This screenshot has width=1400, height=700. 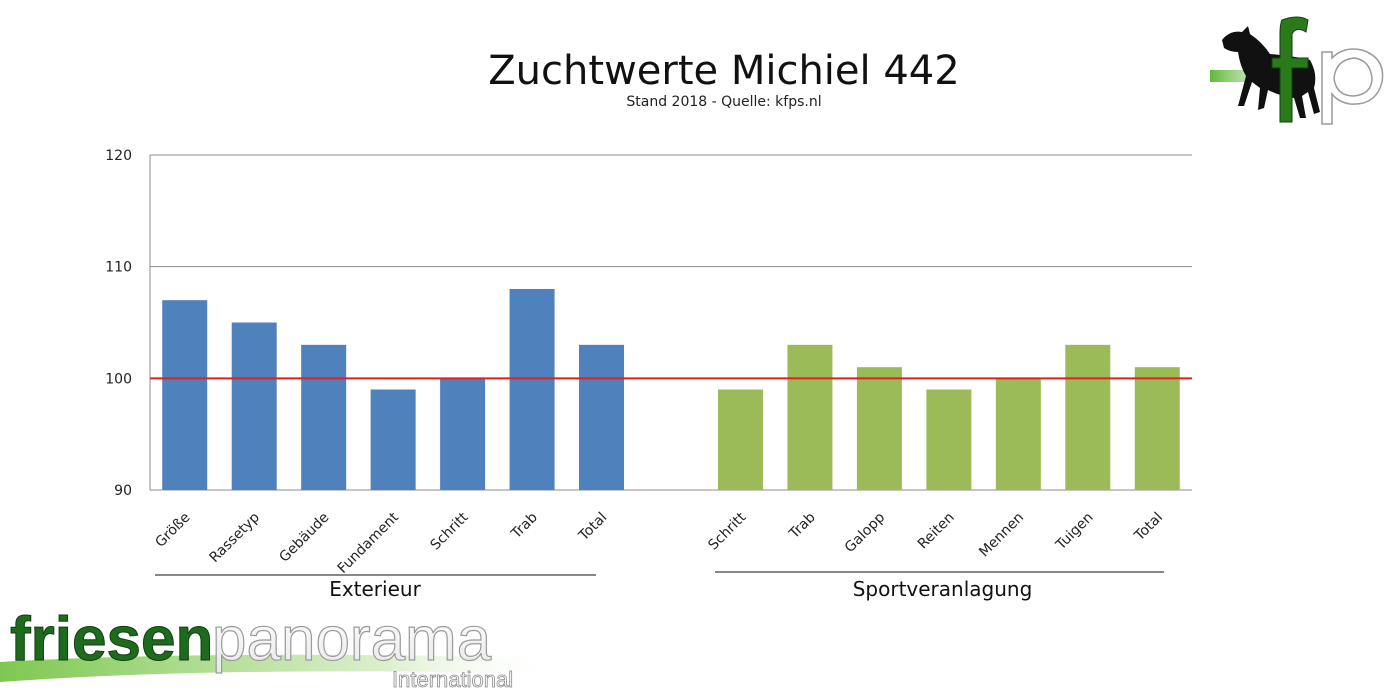 What do you see at coordinates (865, 532) in the screenshot?
I see `x-tick-label: Galopp` at bounding box center [865, 532].